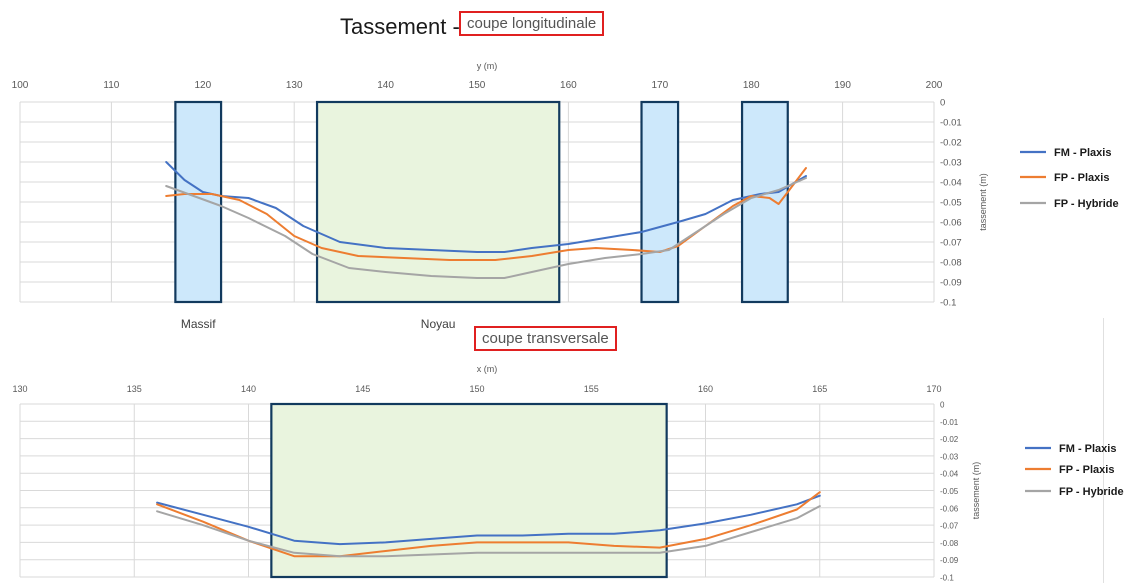 The image size is (1145, 583). I want to click on x-tick-label: 135, so click(134, 389).